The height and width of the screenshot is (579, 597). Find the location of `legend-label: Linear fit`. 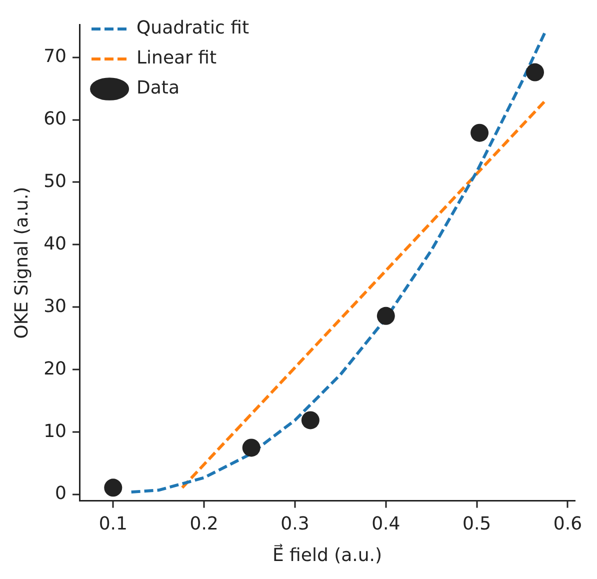

legend-label: Linear fit is located at coordinates (176, 58).